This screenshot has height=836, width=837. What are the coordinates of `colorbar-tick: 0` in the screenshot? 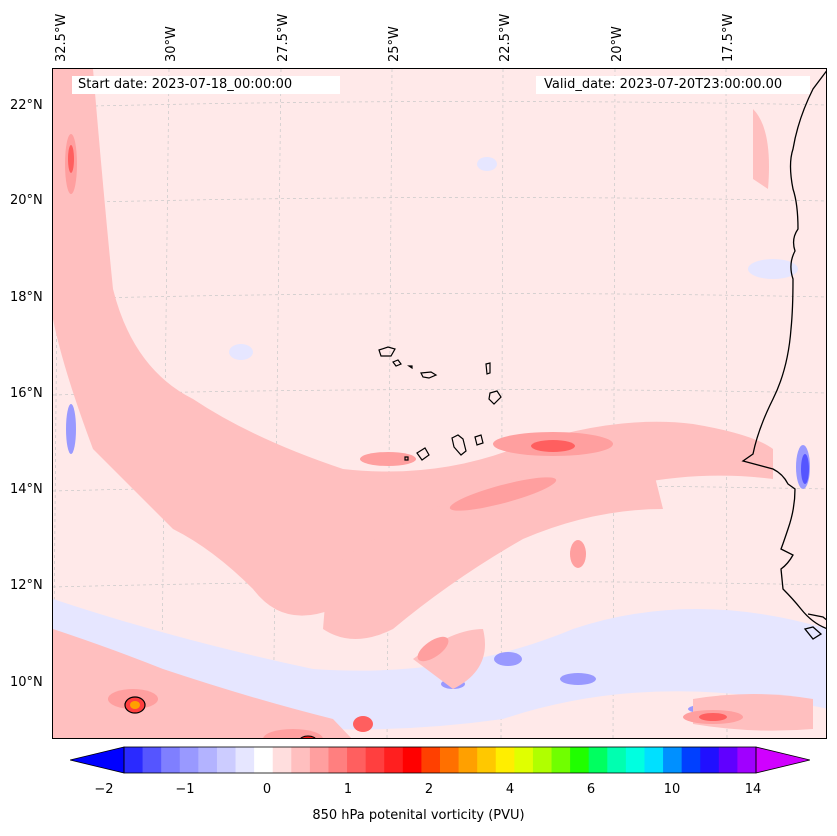 It's located at (267, 789).